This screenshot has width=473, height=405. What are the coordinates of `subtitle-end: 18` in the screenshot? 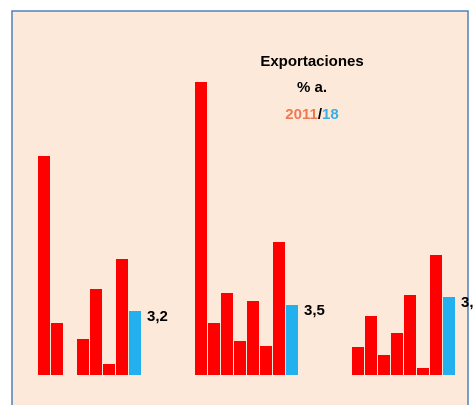 It's located at (330, 114).